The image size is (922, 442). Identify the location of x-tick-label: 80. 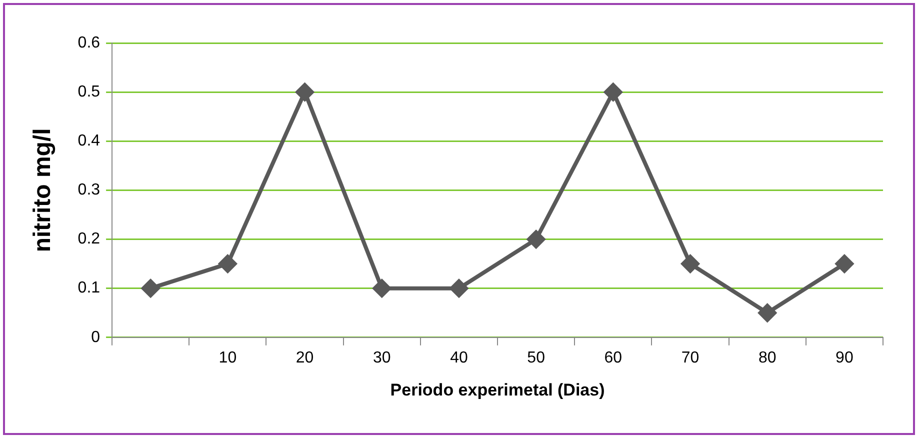
(767, 357).